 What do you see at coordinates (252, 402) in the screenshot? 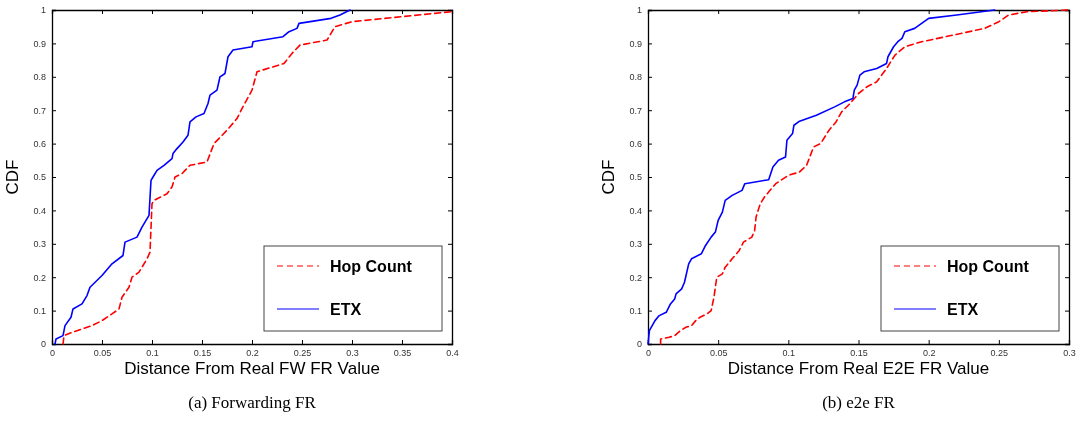
I see `text: (a) Forwarding FR` at bounding box center [252, 402].